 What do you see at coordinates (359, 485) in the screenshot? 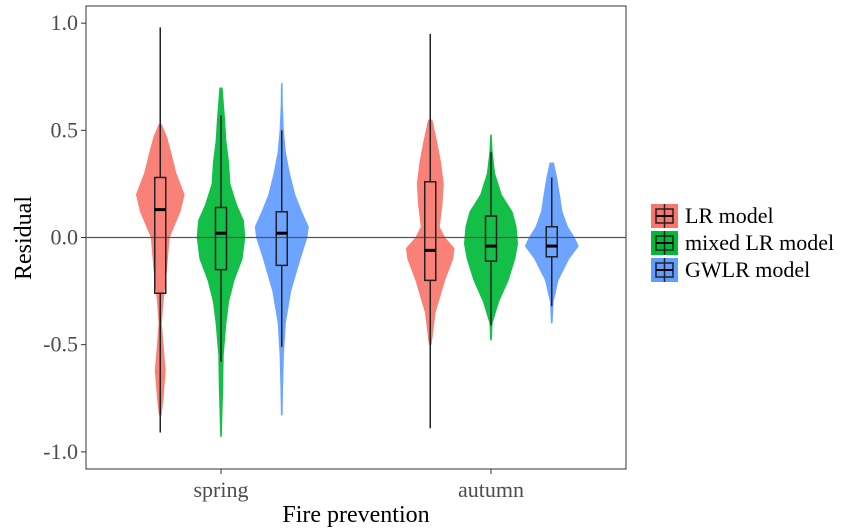
I see `x-axis: spring autumn` at bounding box center [359, 485].